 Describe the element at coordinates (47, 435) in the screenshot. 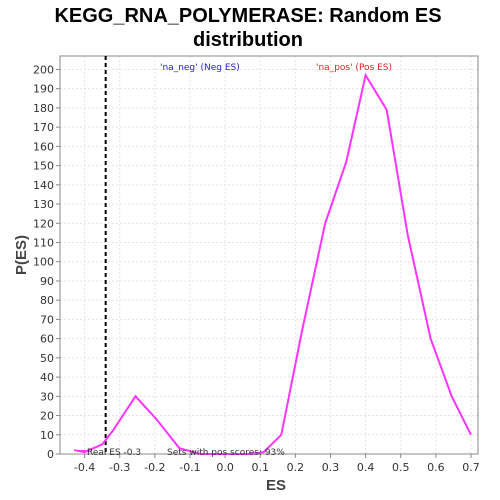

I see `y-tick-label: 10` at that location.